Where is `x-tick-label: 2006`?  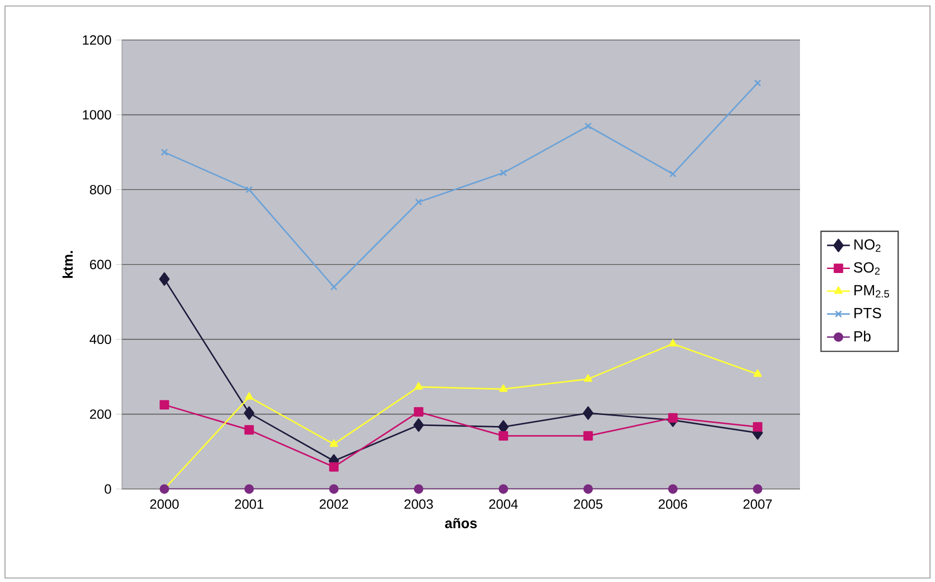
x-tick-label: 2006 is located at coordinates (673, 504).